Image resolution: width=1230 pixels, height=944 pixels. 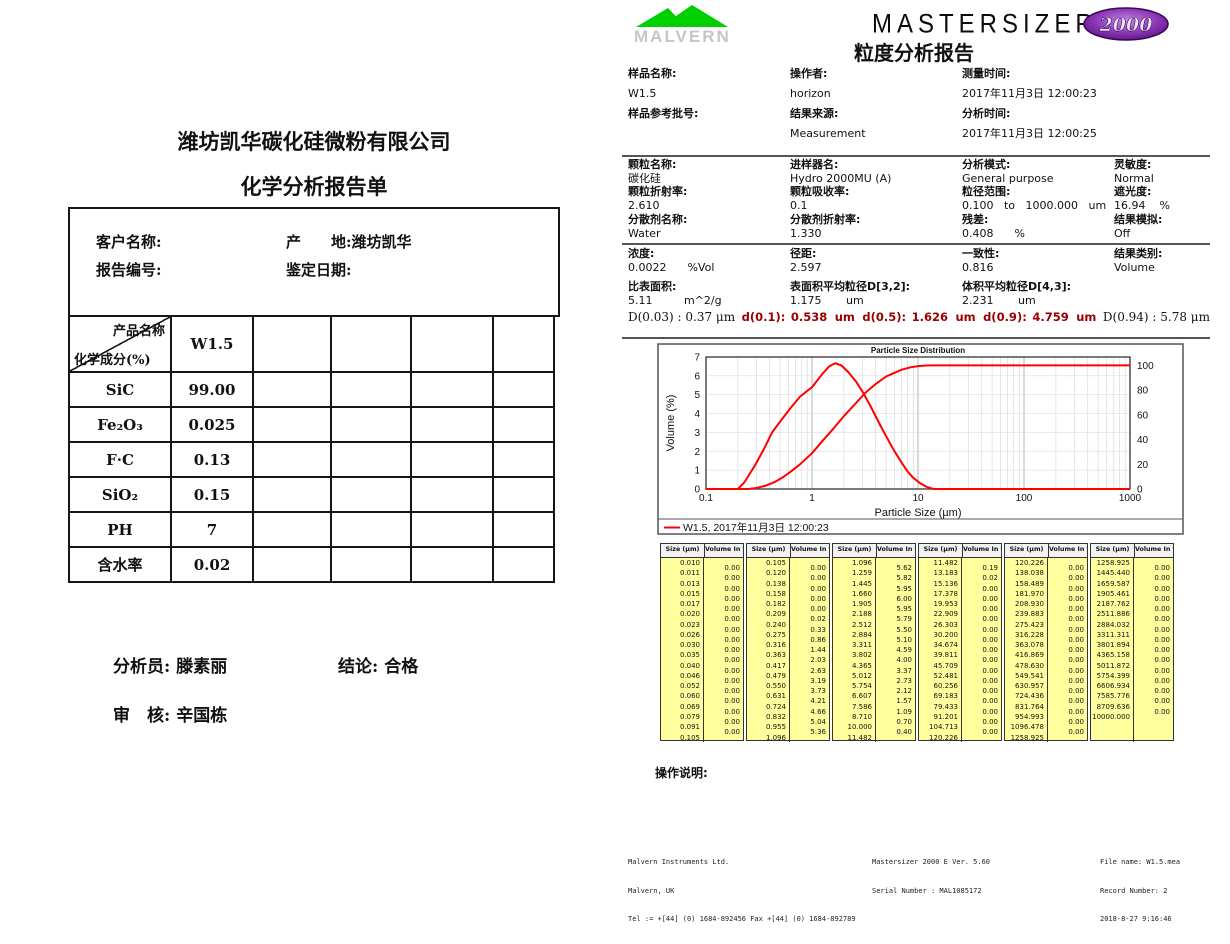 I want to click on volume-value: 0.02, so click(x=990, y=578).